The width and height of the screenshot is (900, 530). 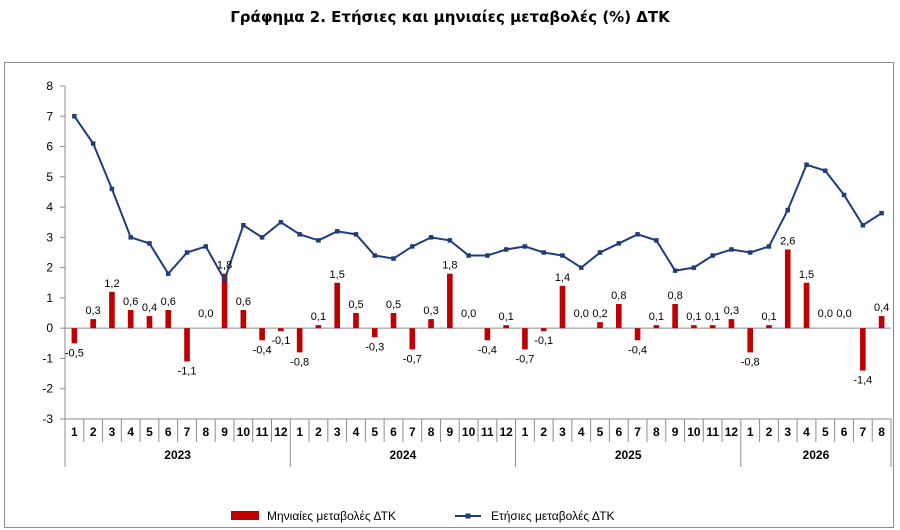 What do you see at coordinates (524, 359) in the screenshot?
I see `bar-data-label: -0,7` at bounding box center [524, 359].